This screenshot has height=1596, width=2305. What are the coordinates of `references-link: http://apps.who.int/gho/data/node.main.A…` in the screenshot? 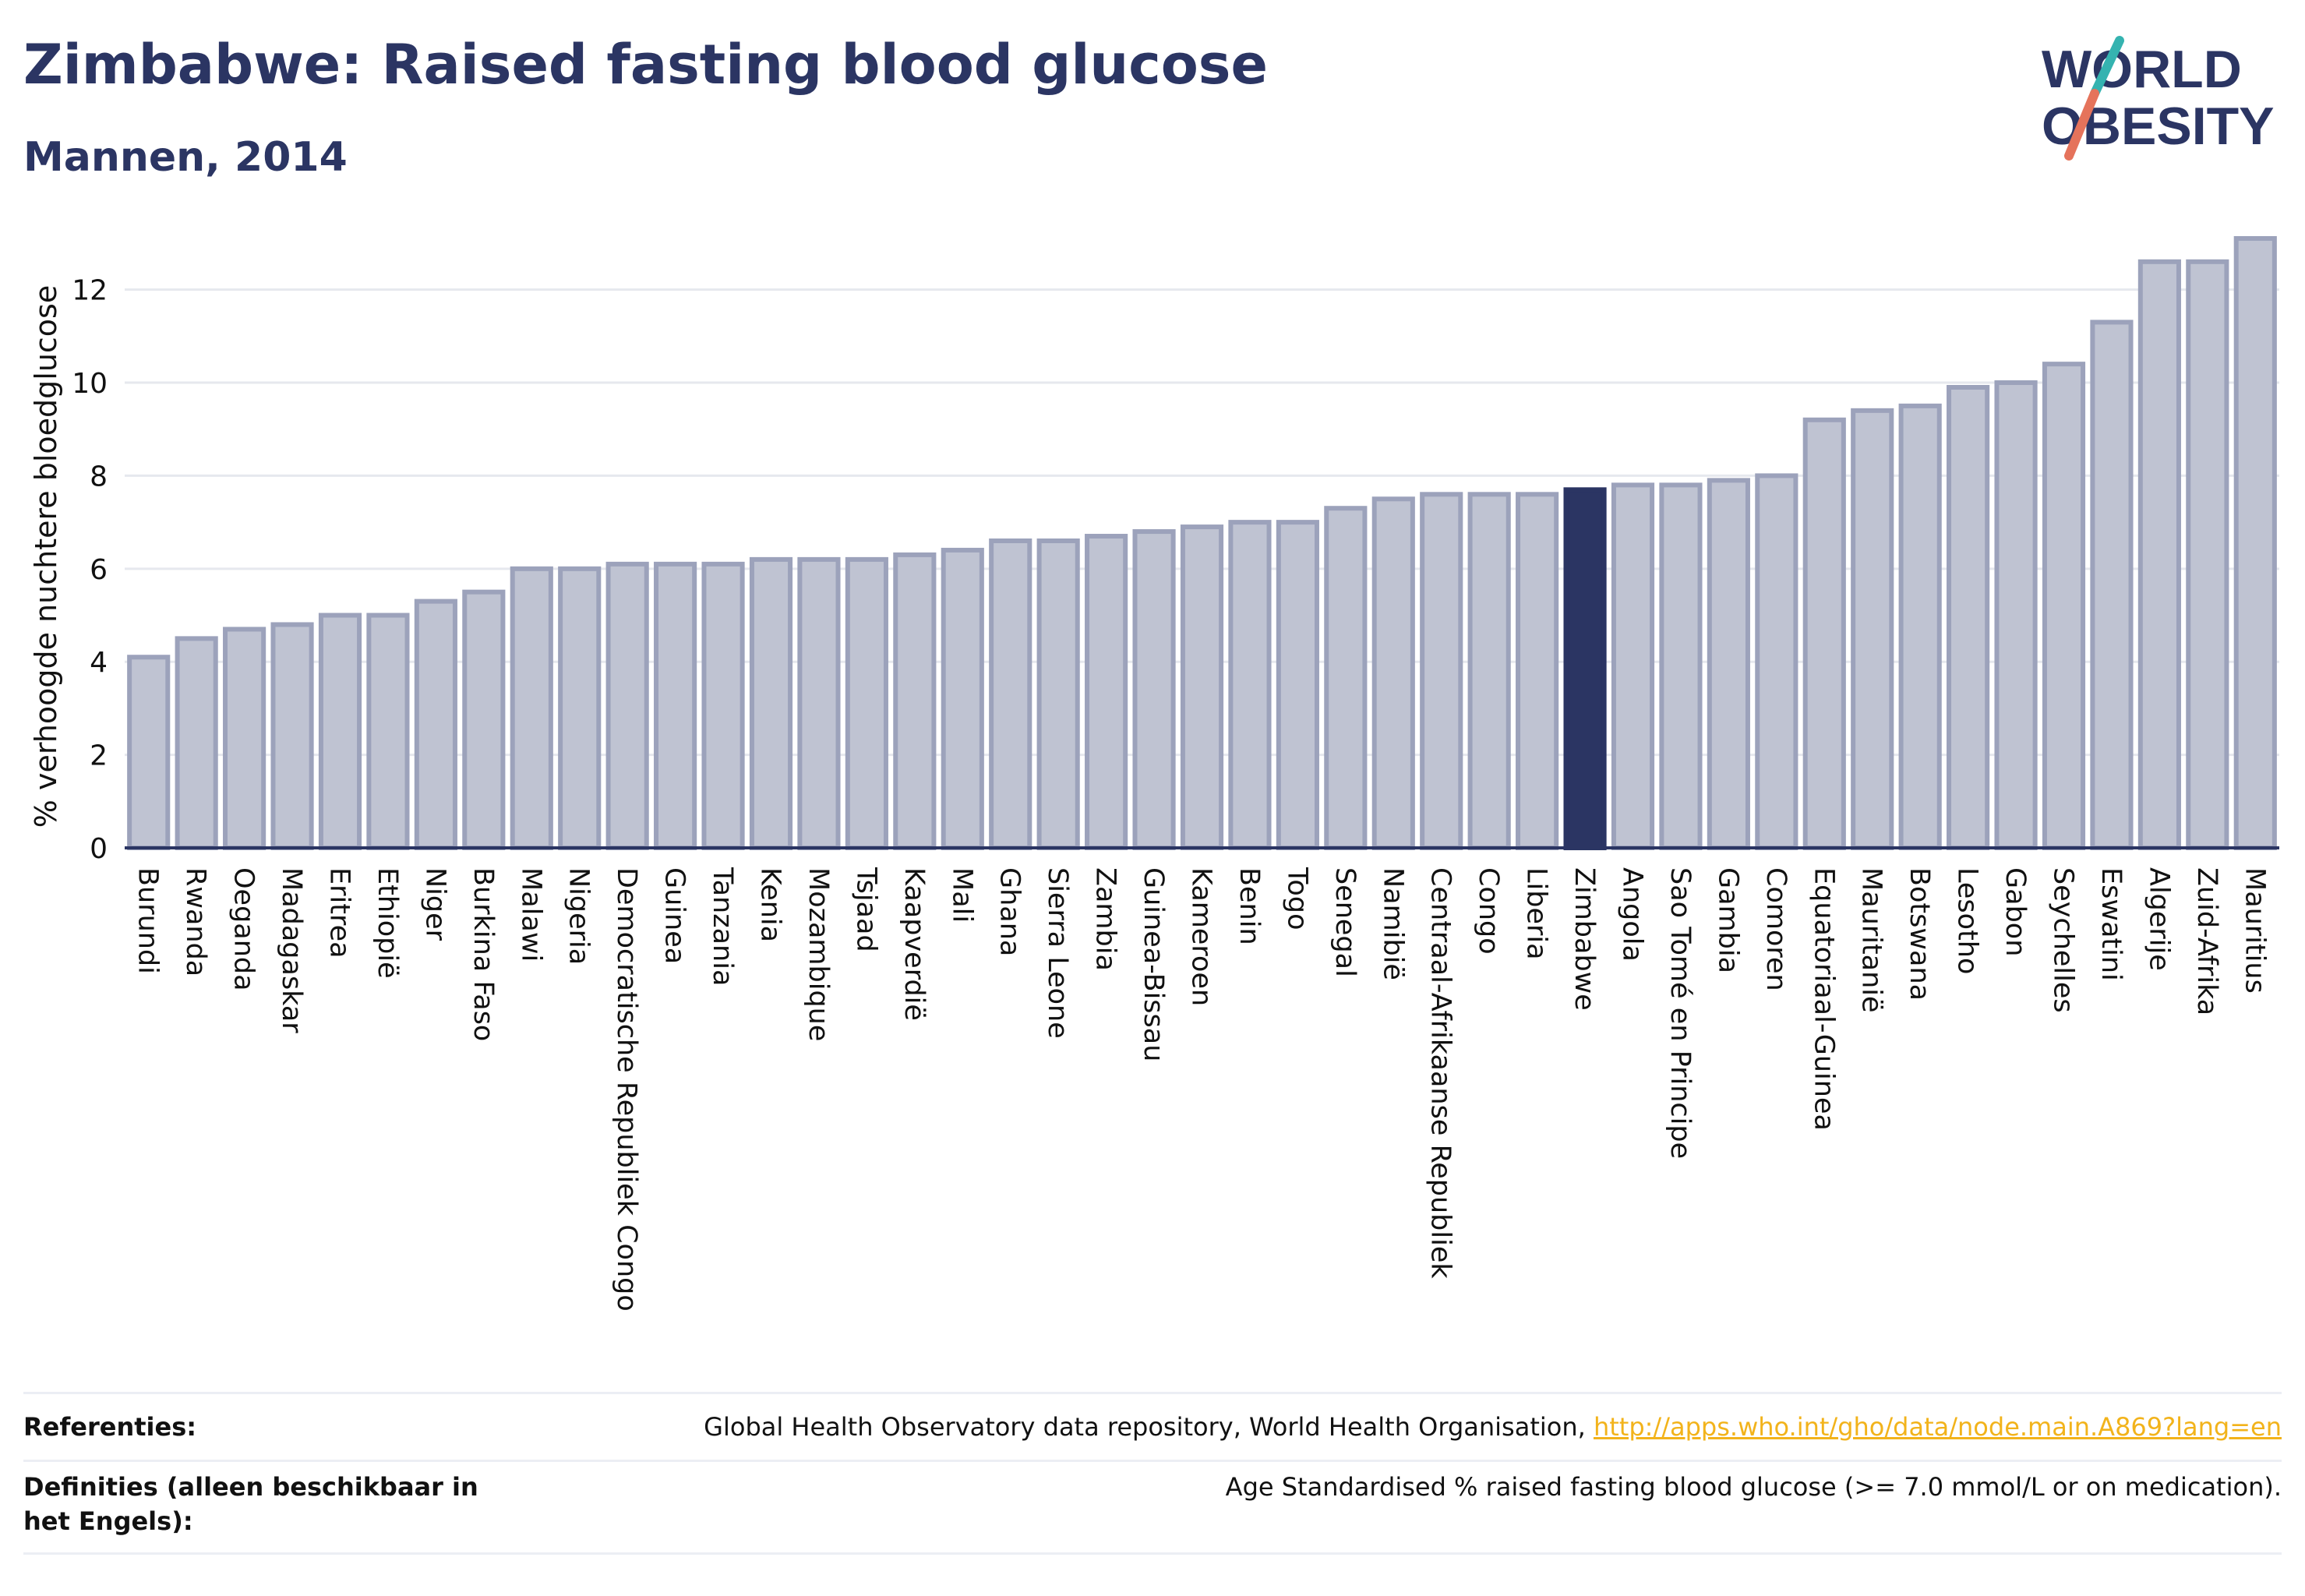 It's located at (1937, 1427).